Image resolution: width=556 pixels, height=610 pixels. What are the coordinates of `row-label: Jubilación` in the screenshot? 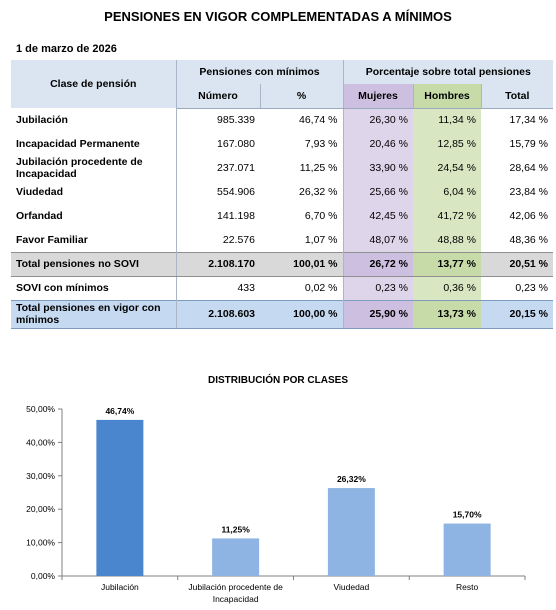 It's located at (94, 120).